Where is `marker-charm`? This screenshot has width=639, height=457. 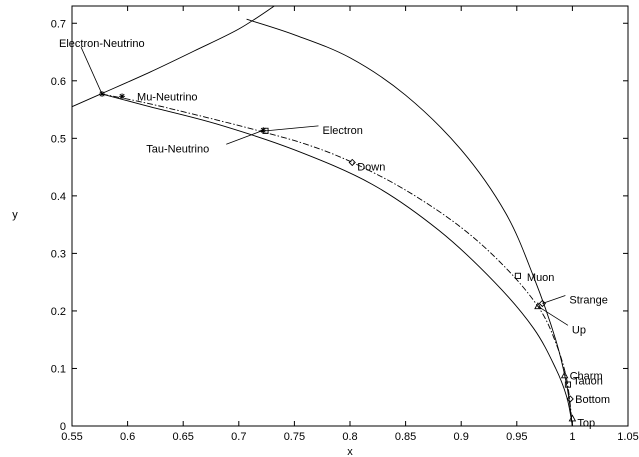 marker-charm is located at coordinates (564, 375).